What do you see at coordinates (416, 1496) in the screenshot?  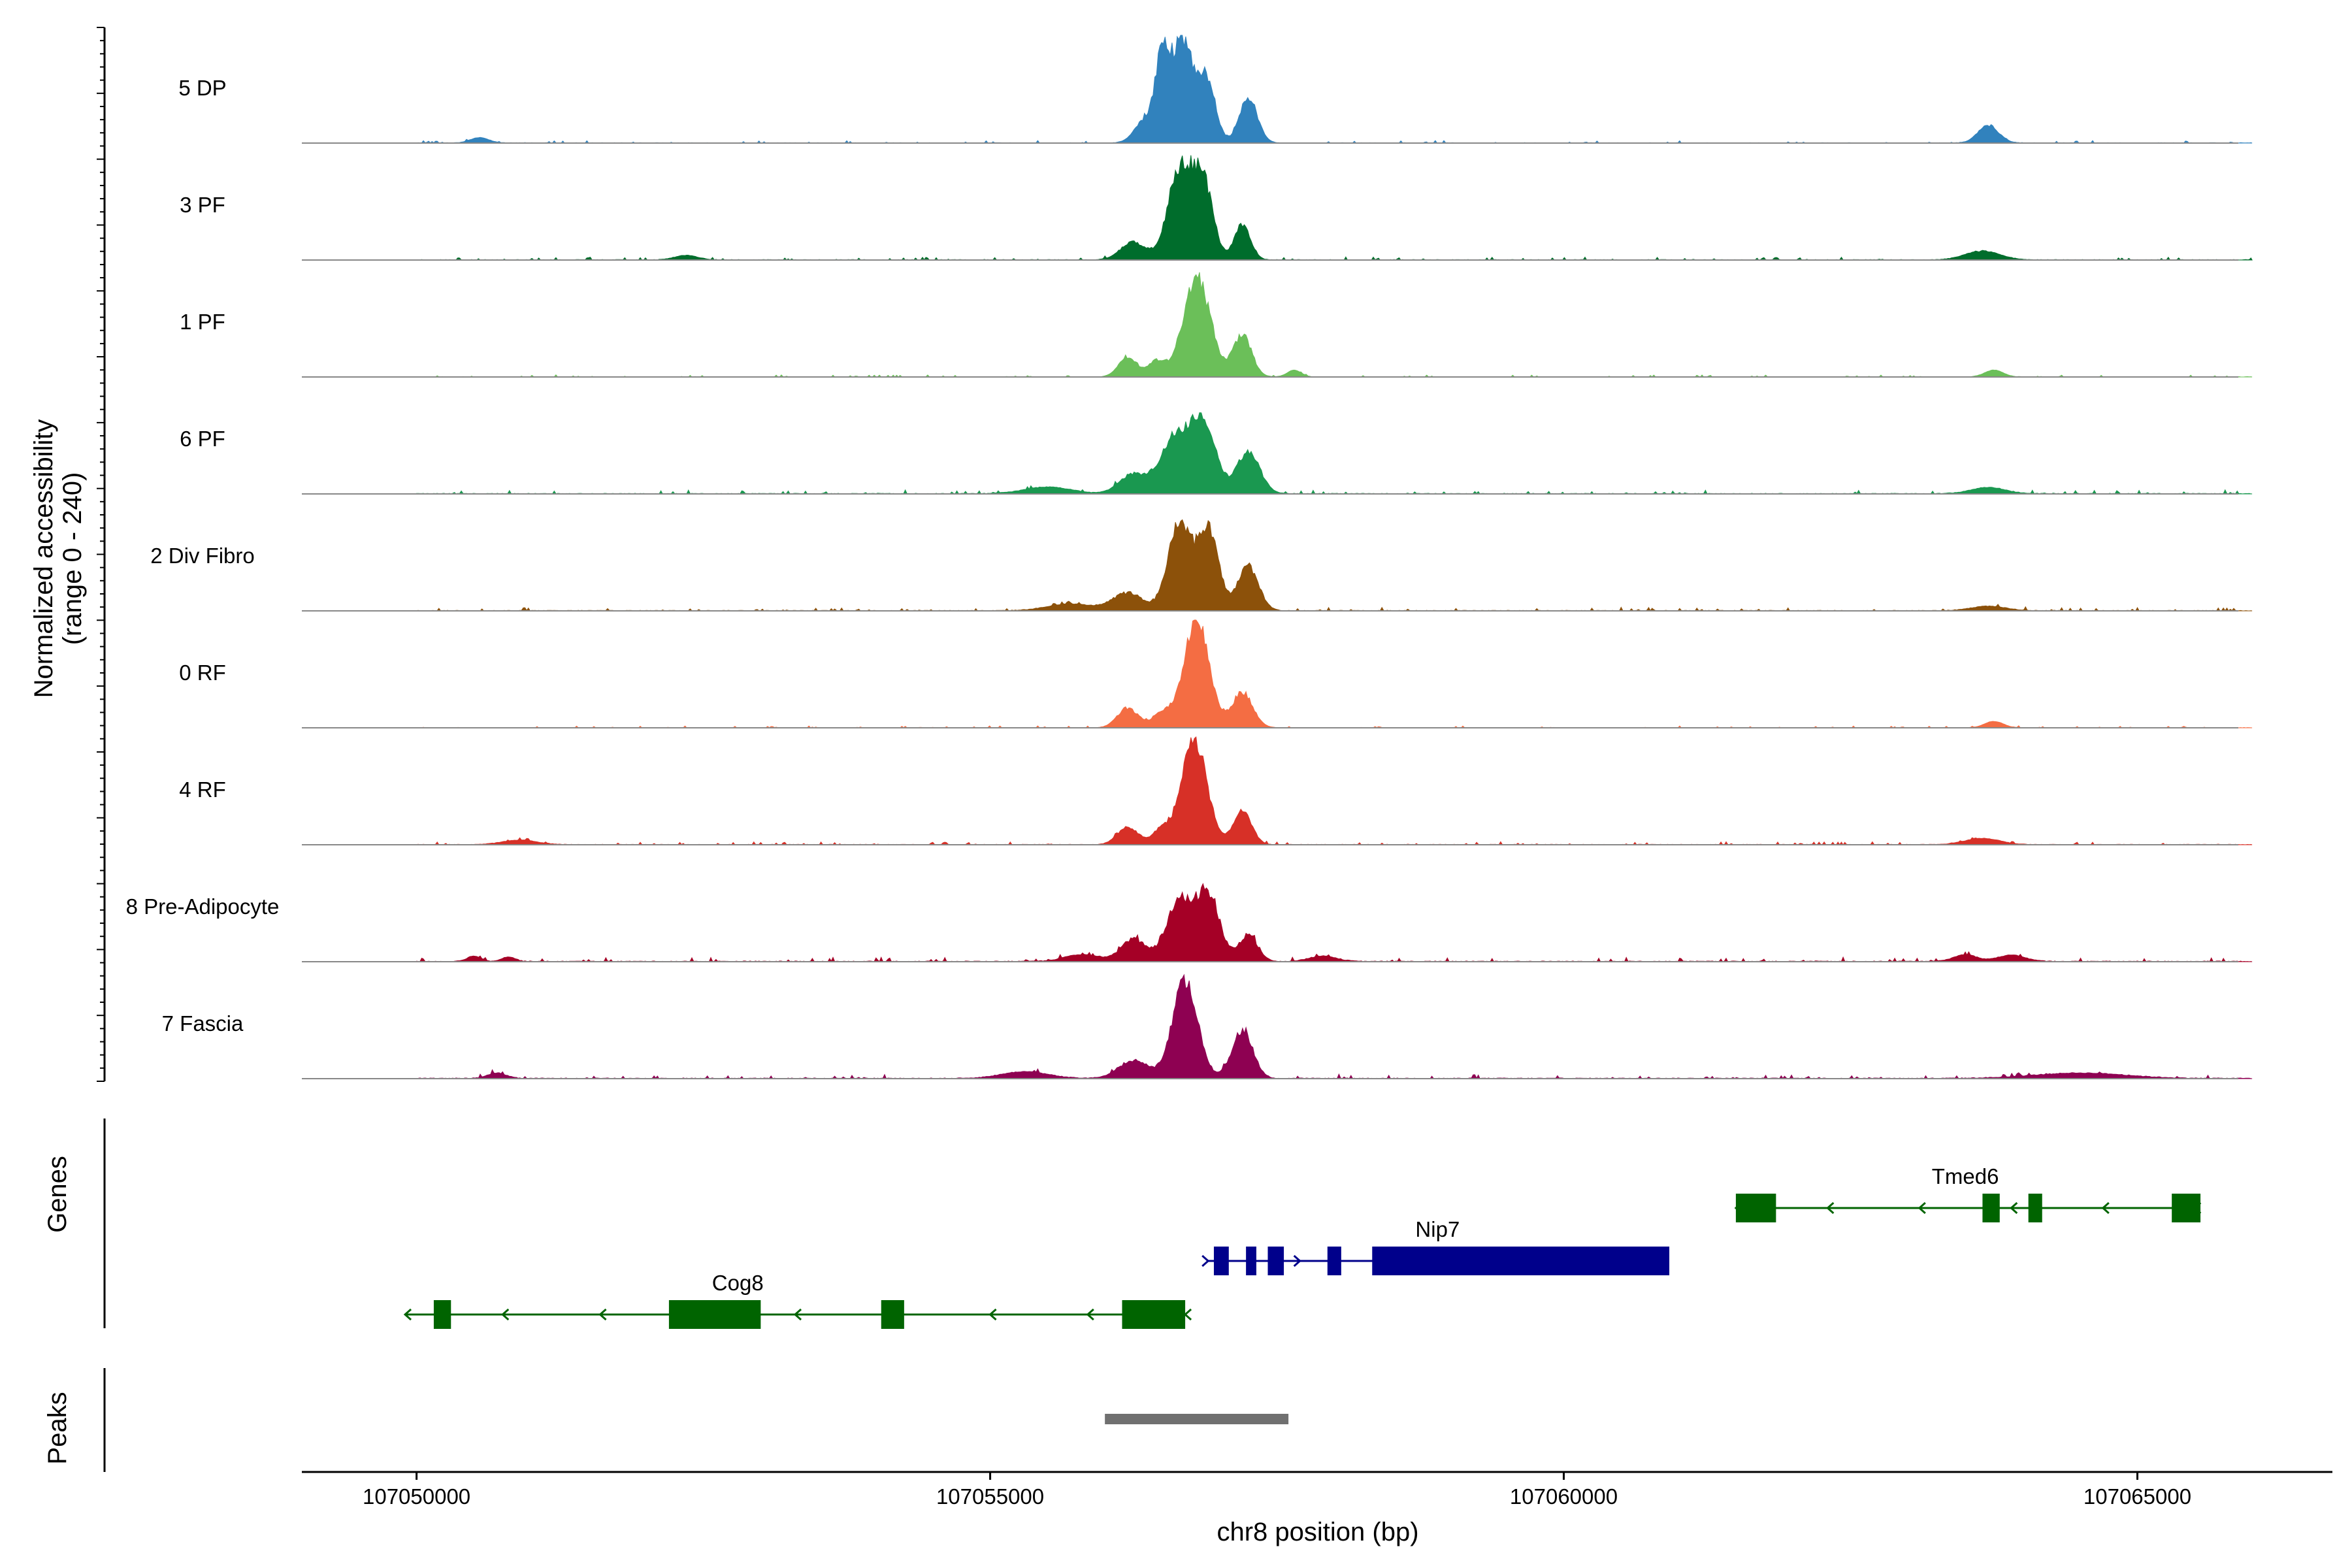 I see `x-tick-label: 107050000` at bounding box center [416, 1496].